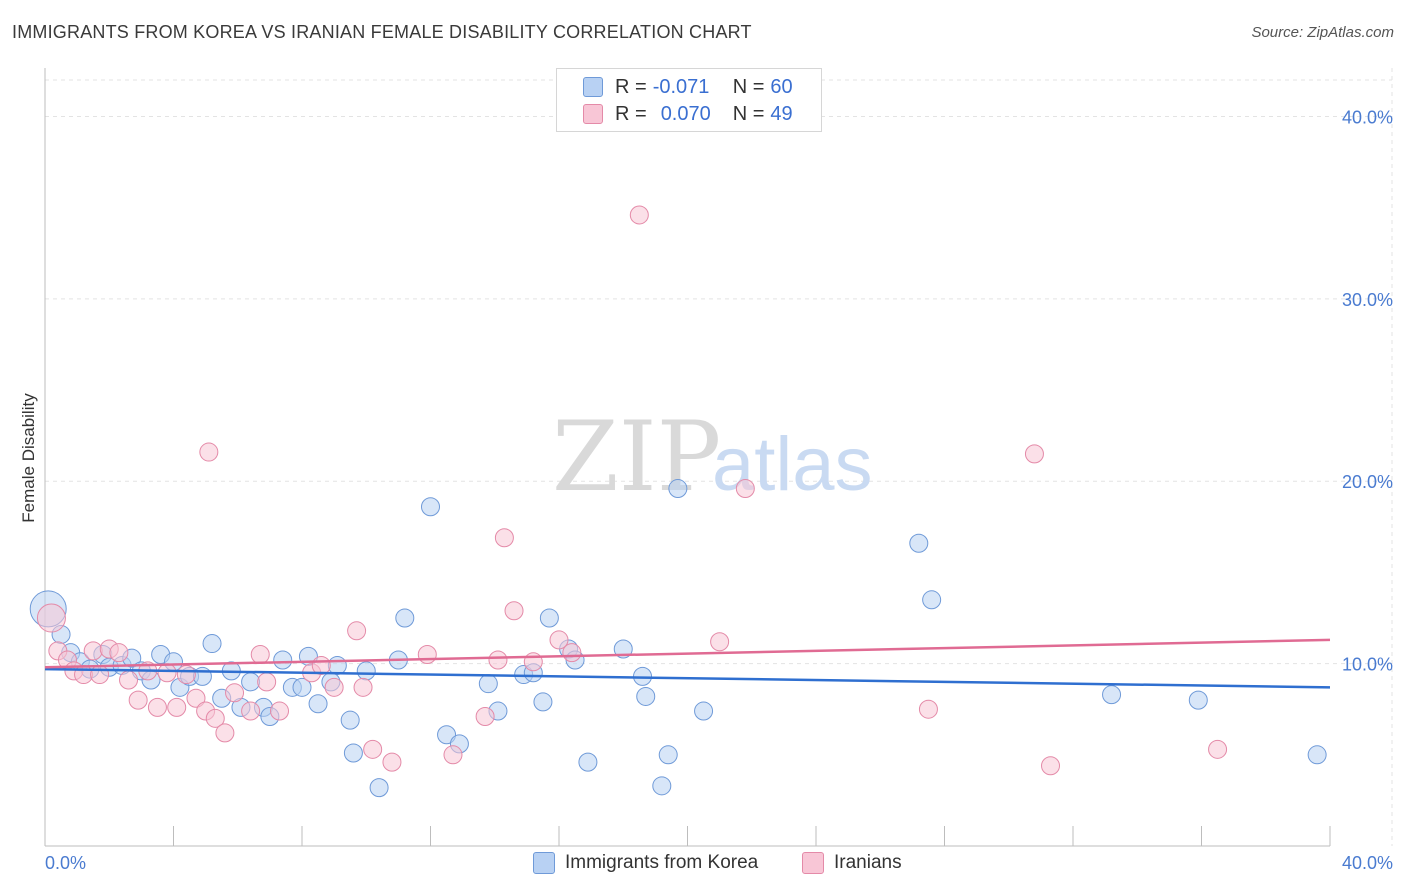 This screenshot has height=892, width=1406. Describe the element at coordinates (28, 458) in the screenshot. I see `y-axis-label: Female Disability` at that location.